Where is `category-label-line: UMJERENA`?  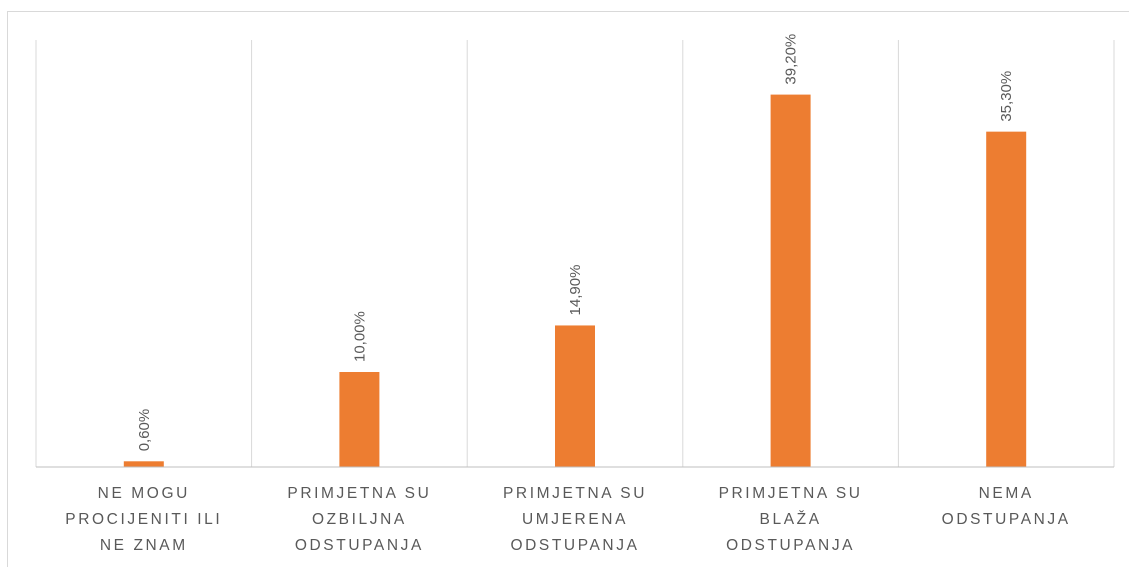
category-label-line: UMJERENA is located at coordinates (575, 519).